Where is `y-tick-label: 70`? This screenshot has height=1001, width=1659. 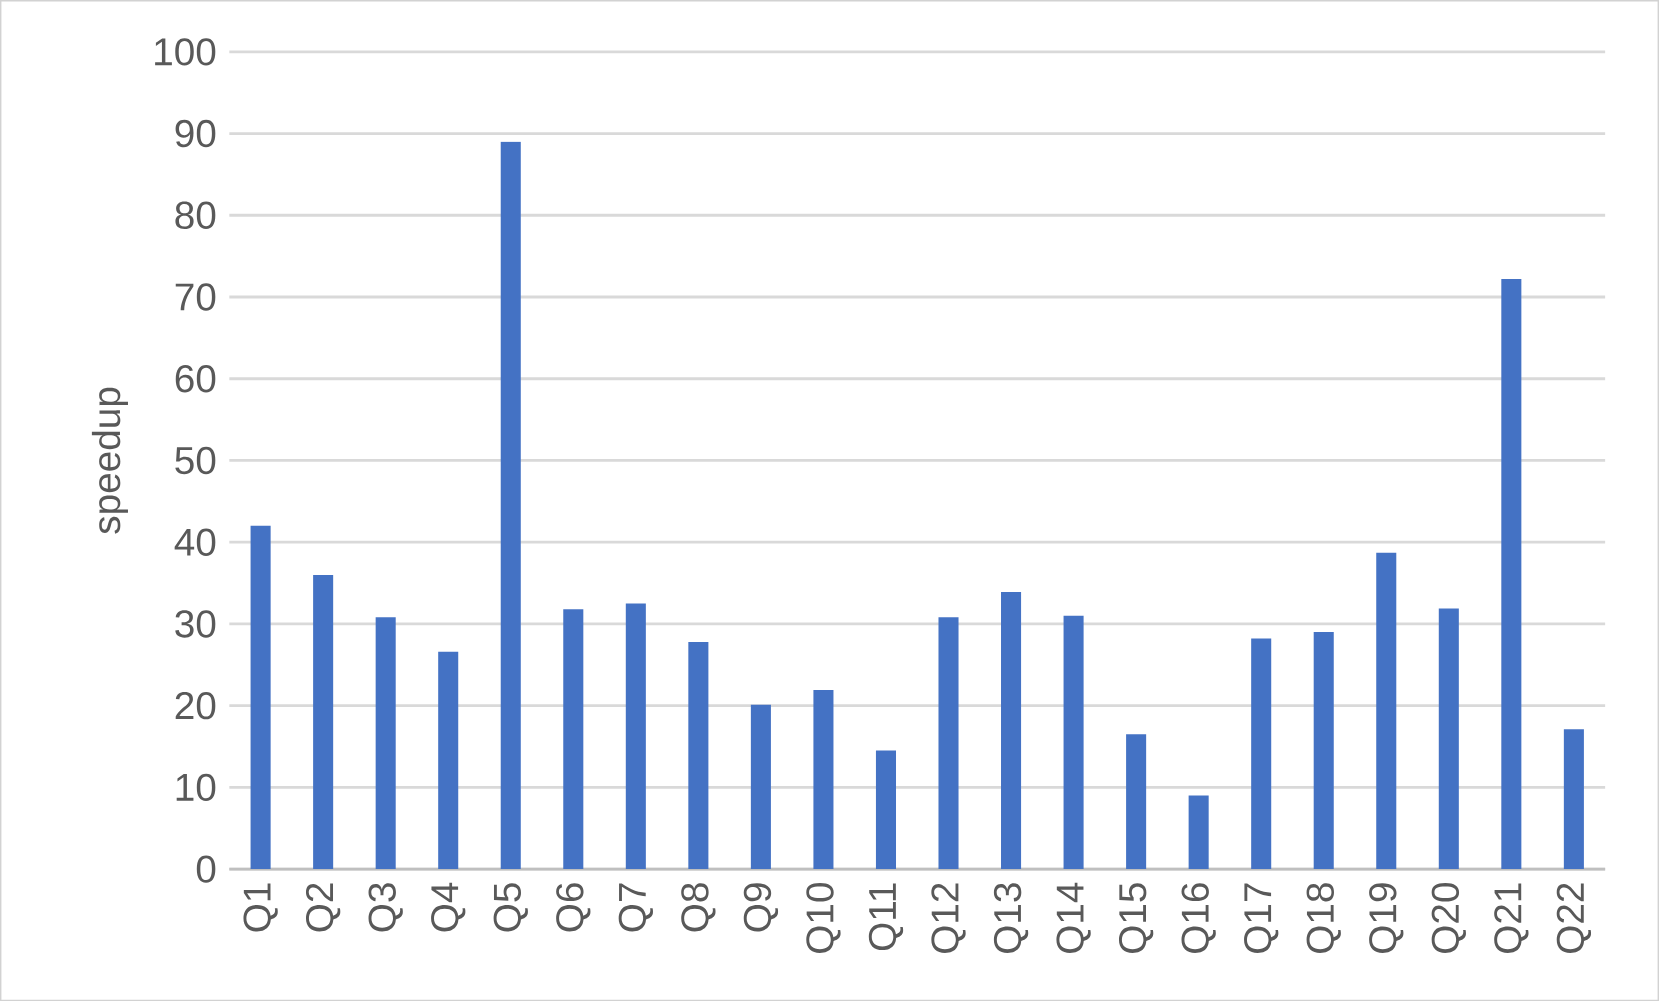
y-tick-label: 70 is located at coordinates (195, 297).